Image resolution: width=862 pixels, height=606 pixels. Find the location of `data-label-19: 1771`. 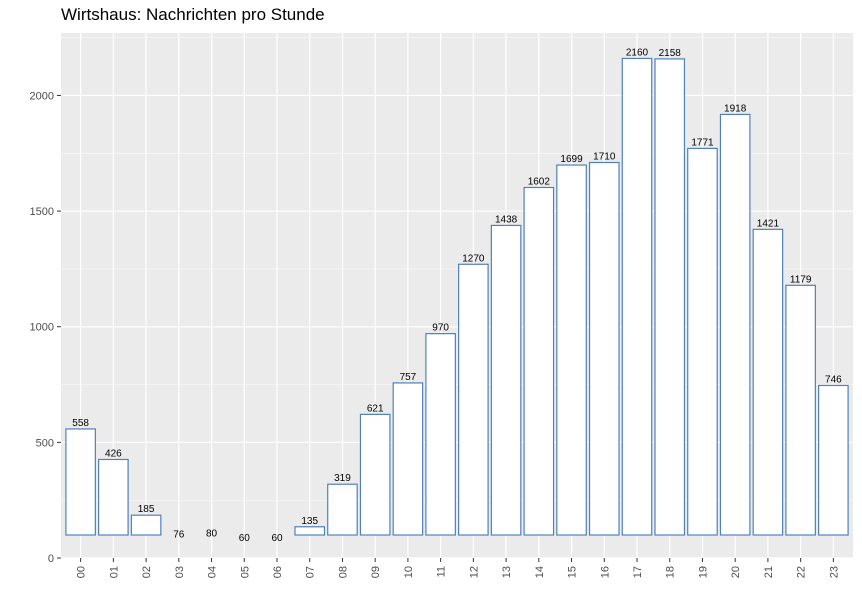

data-label-19: 1771 is located at coordinates (702, 142).